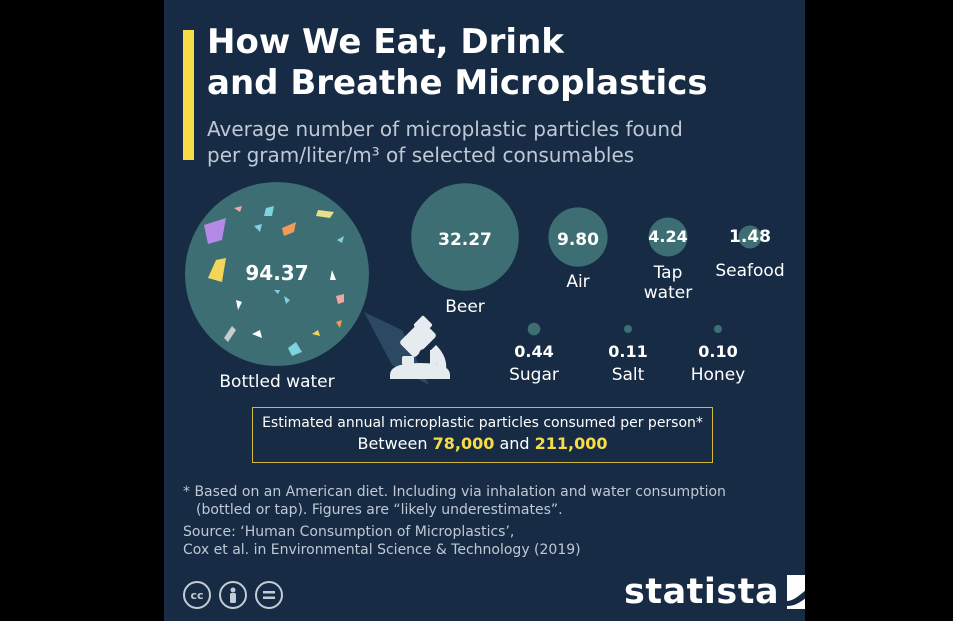  I want to click on value-label-honey: 0.10, so click(717, 351).